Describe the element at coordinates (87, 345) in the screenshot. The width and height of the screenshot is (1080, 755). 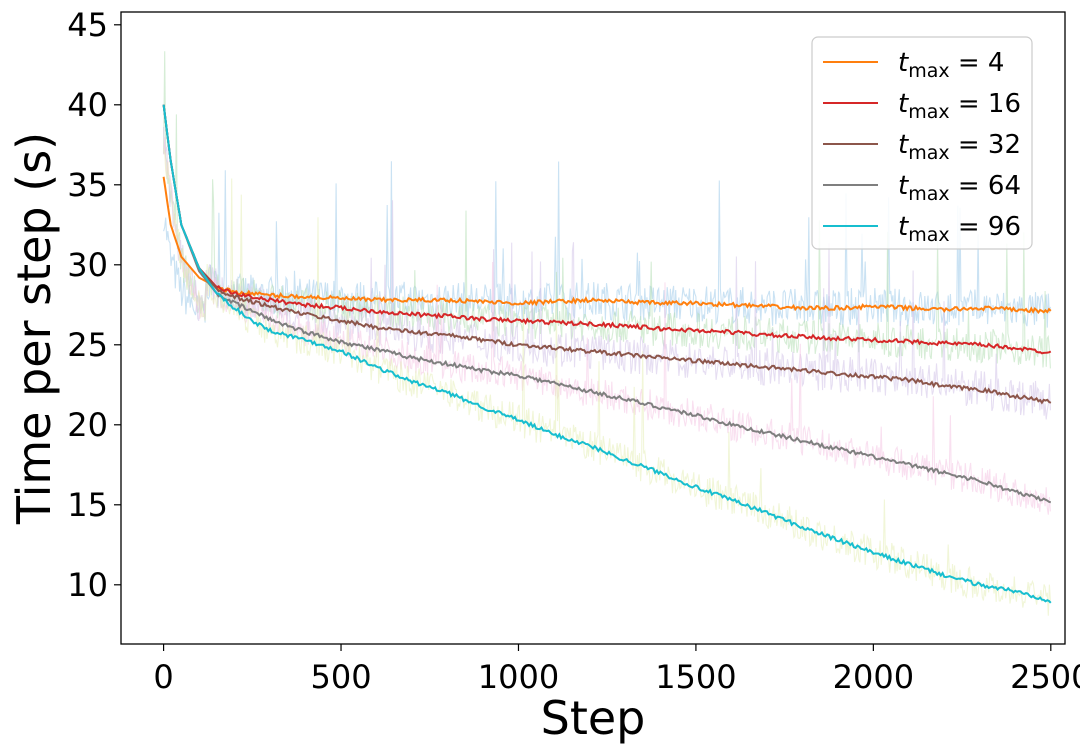
I see `y-tick-label: 25` at that location.